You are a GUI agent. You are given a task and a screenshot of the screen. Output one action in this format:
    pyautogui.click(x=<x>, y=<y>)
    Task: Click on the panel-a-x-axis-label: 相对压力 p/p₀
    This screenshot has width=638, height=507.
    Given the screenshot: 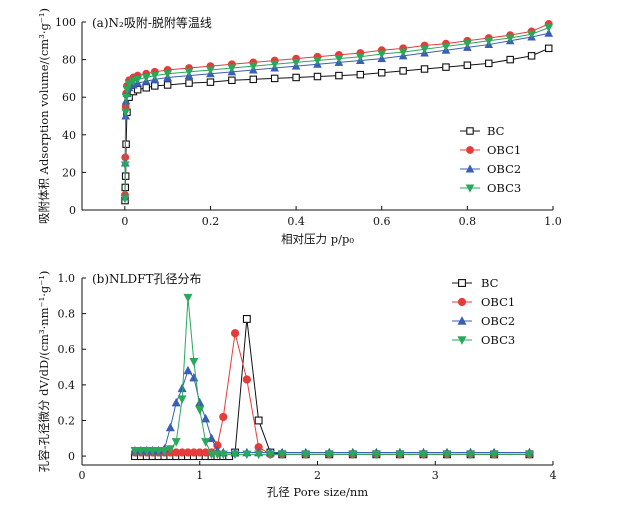 What is the action you would take?
    pyautogui.click(x=317, y=239)
    